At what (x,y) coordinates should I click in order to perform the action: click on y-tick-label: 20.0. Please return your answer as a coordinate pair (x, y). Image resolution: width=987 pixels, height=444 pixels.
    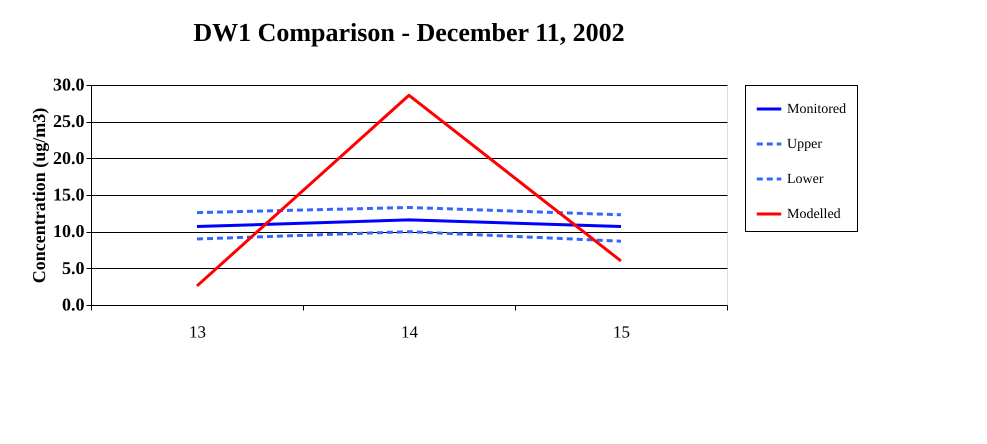
    Looking at the image, I should click on (68, 158).